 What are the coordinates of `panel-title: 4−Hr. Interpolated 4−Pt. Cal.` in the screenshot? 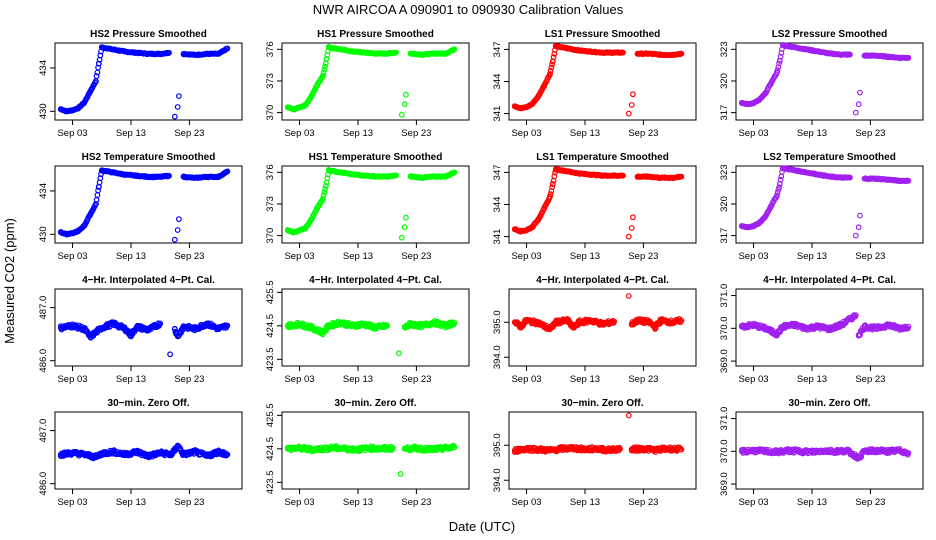 It's located at (148, 280).